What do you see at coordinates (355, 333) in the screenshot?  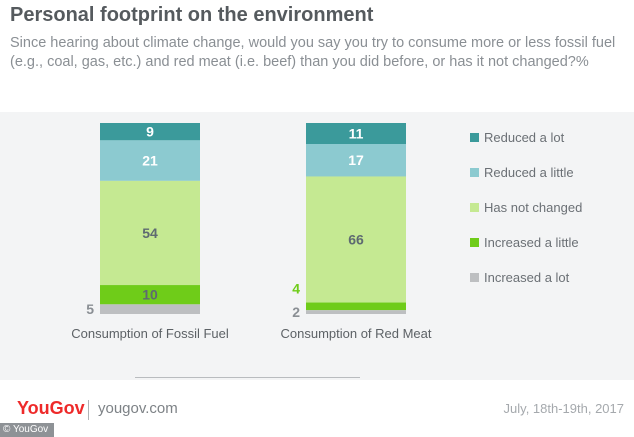 I see `category-label-consumption-of-red-meat: Consumption of Red Meat` at bounding box center [355, 333].